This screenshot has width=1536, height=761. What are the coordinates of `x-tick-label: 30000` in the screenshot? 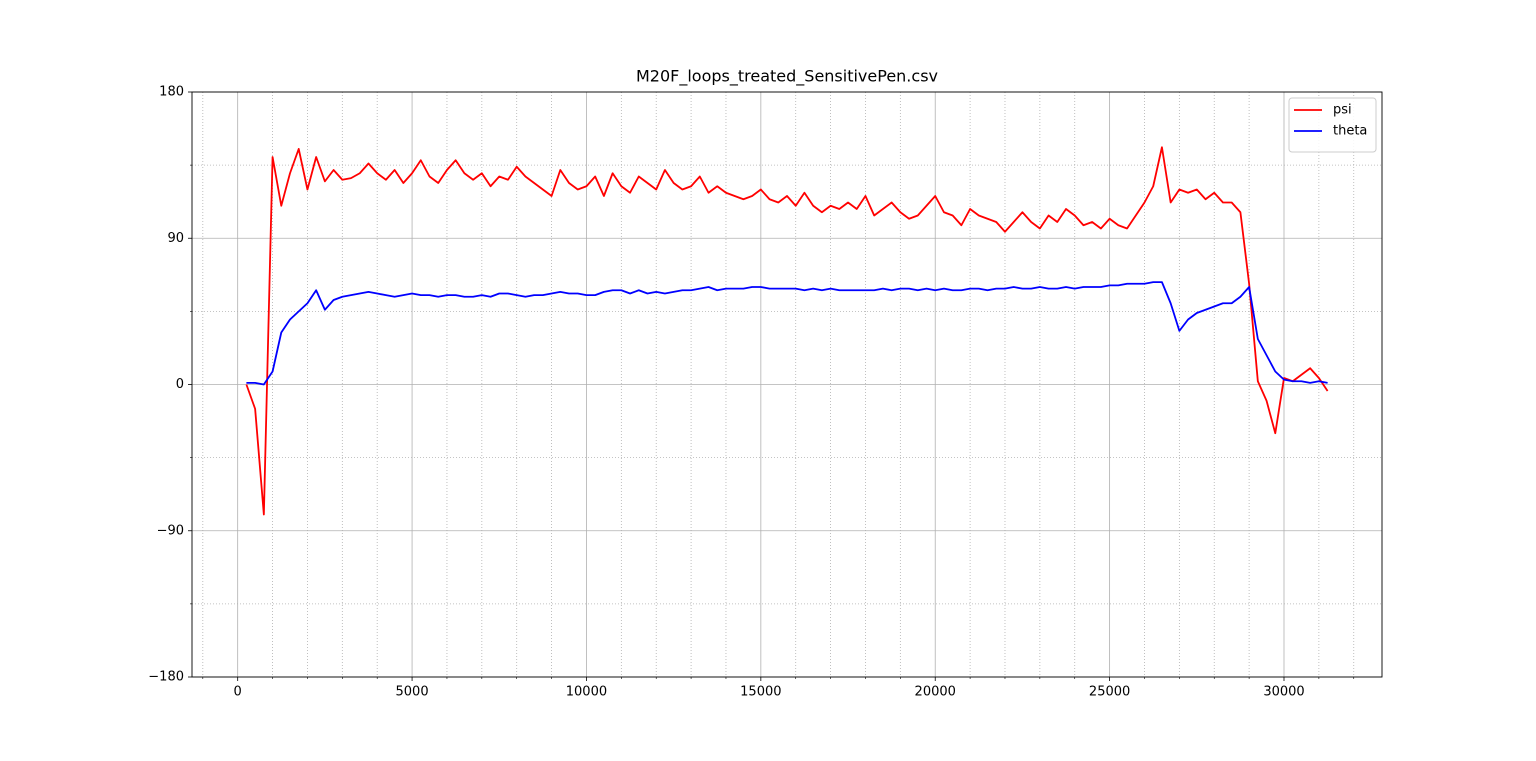 It's located at (1283, 692).